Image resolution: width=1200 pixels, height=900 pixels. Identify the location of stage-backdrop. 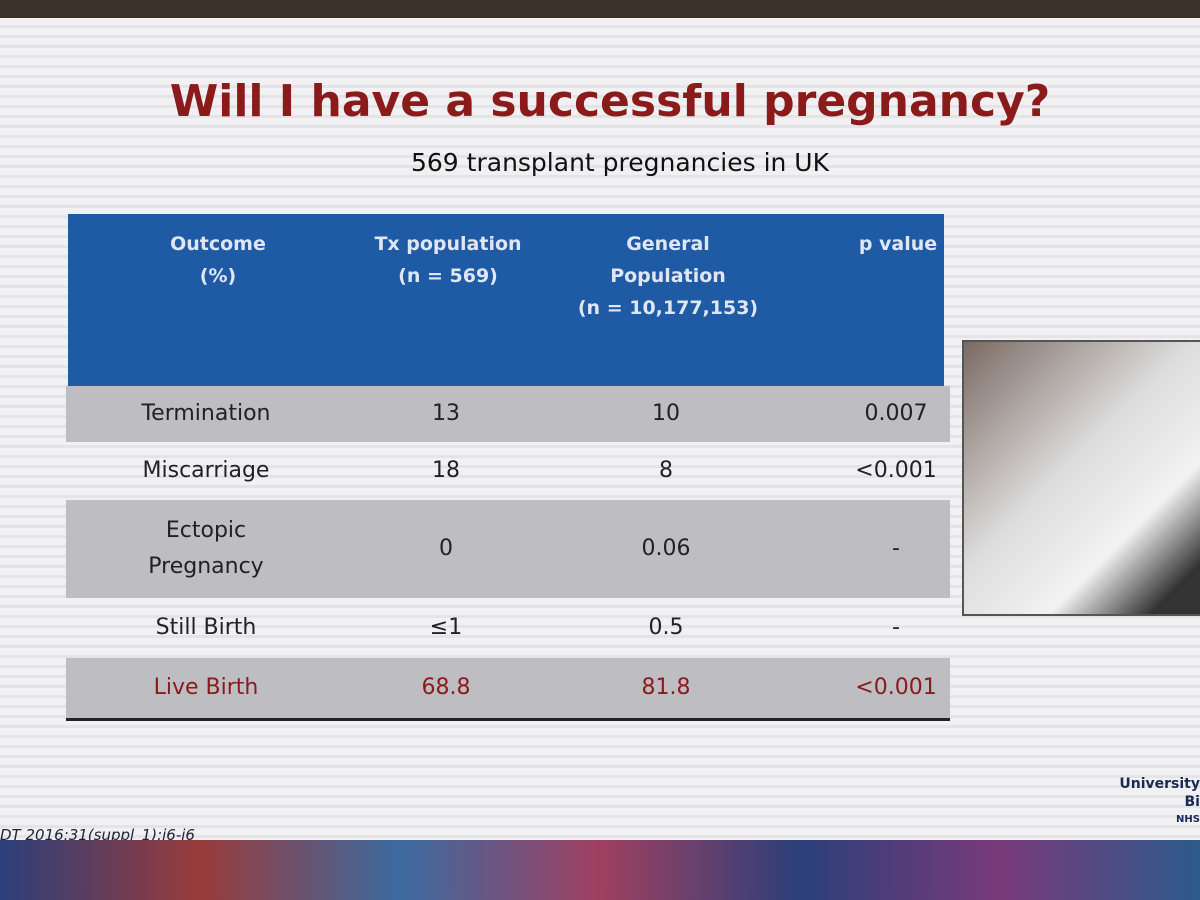
(600, 870).